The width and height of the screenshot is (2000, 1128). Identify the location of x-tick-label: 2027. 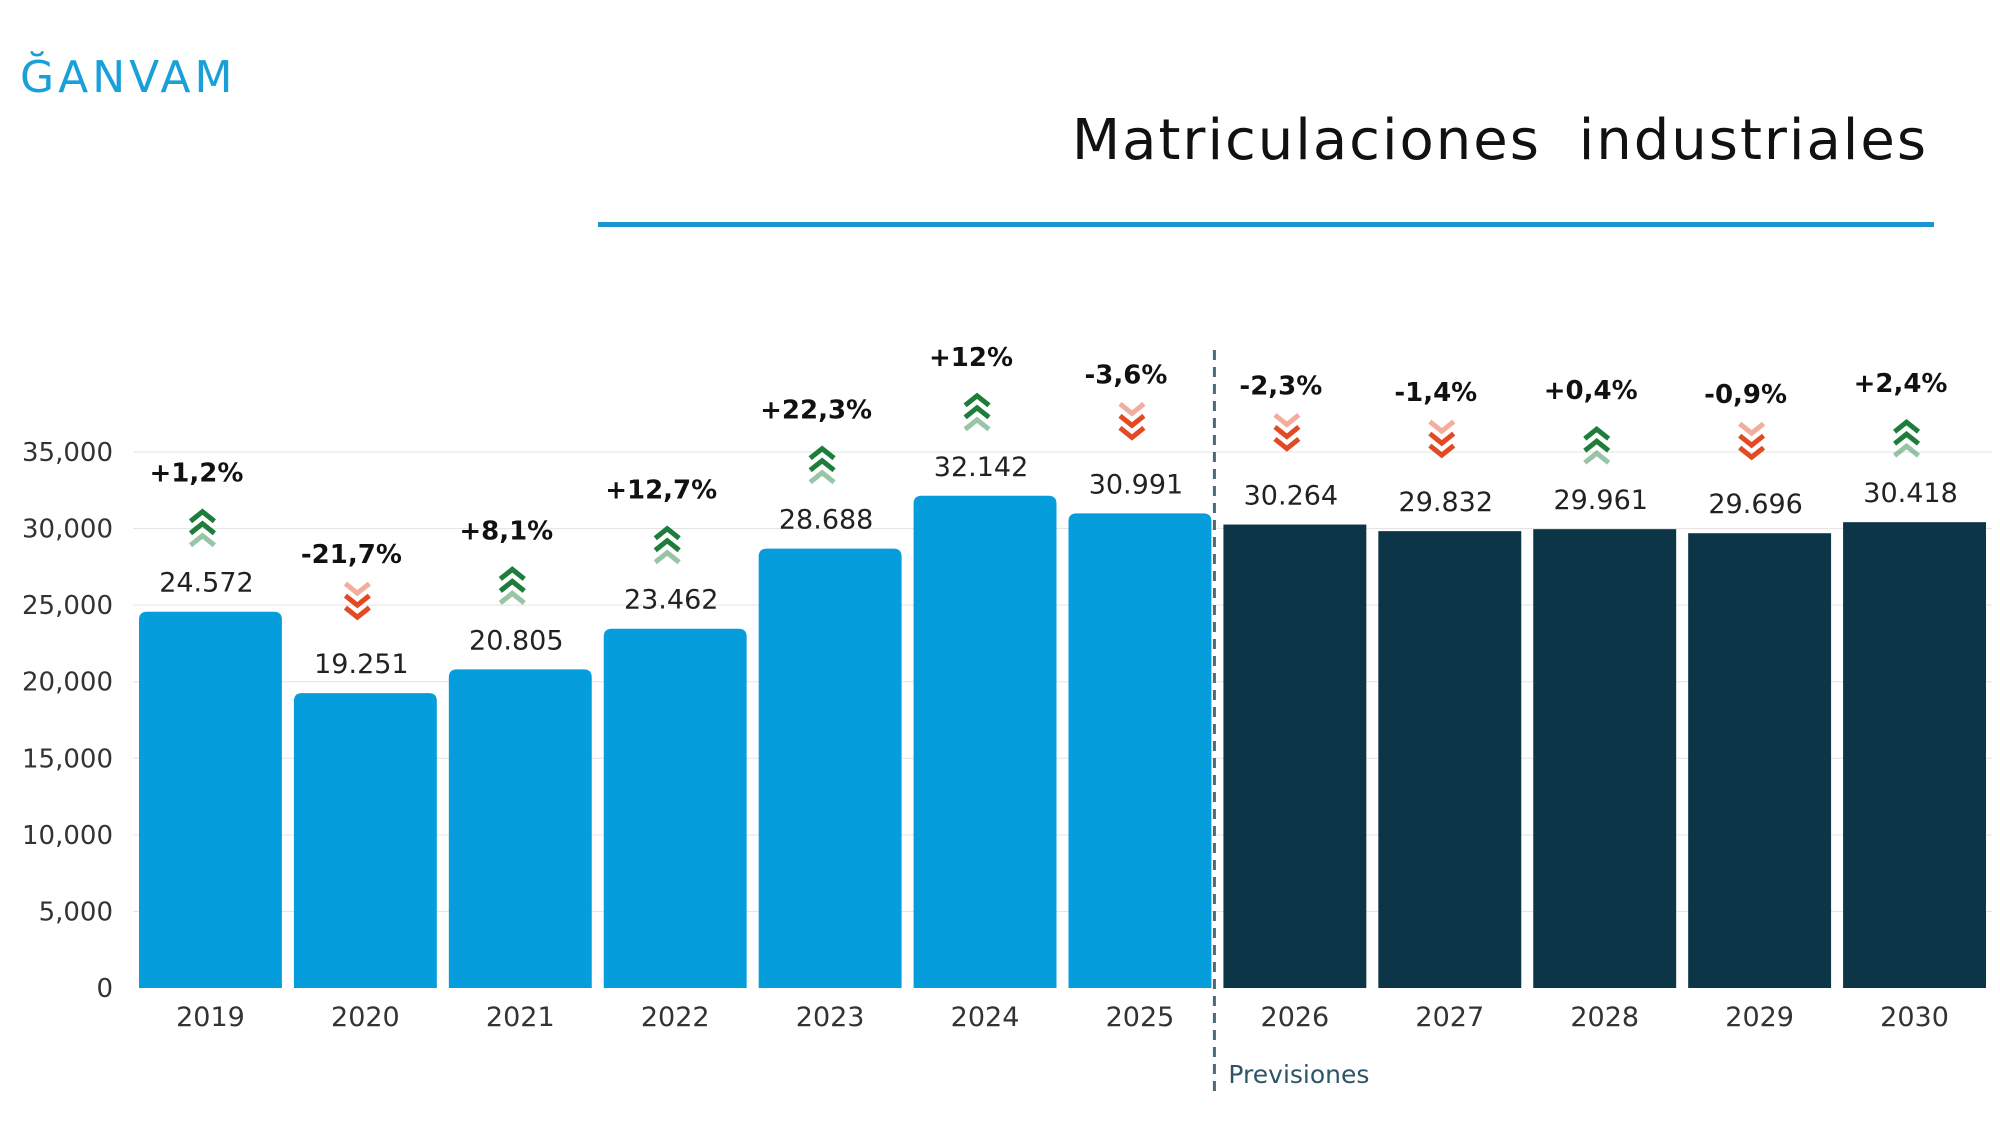
(1449, 1017).